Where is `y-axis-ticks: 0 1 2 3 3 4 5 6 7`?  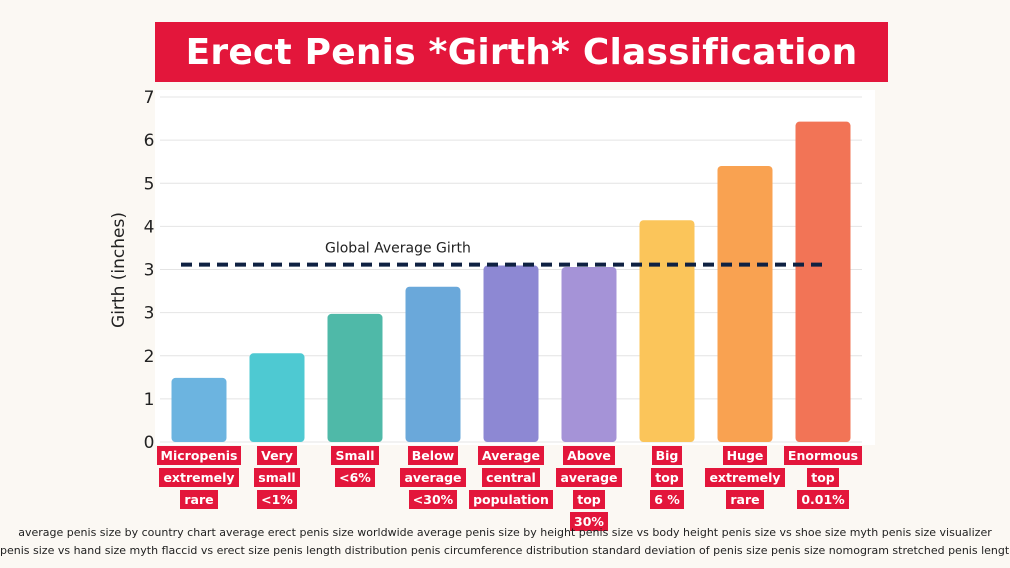 y-axis-ticks: 0 1 2 3 3 4 5 6 7 is located at coordinates (149, 270).